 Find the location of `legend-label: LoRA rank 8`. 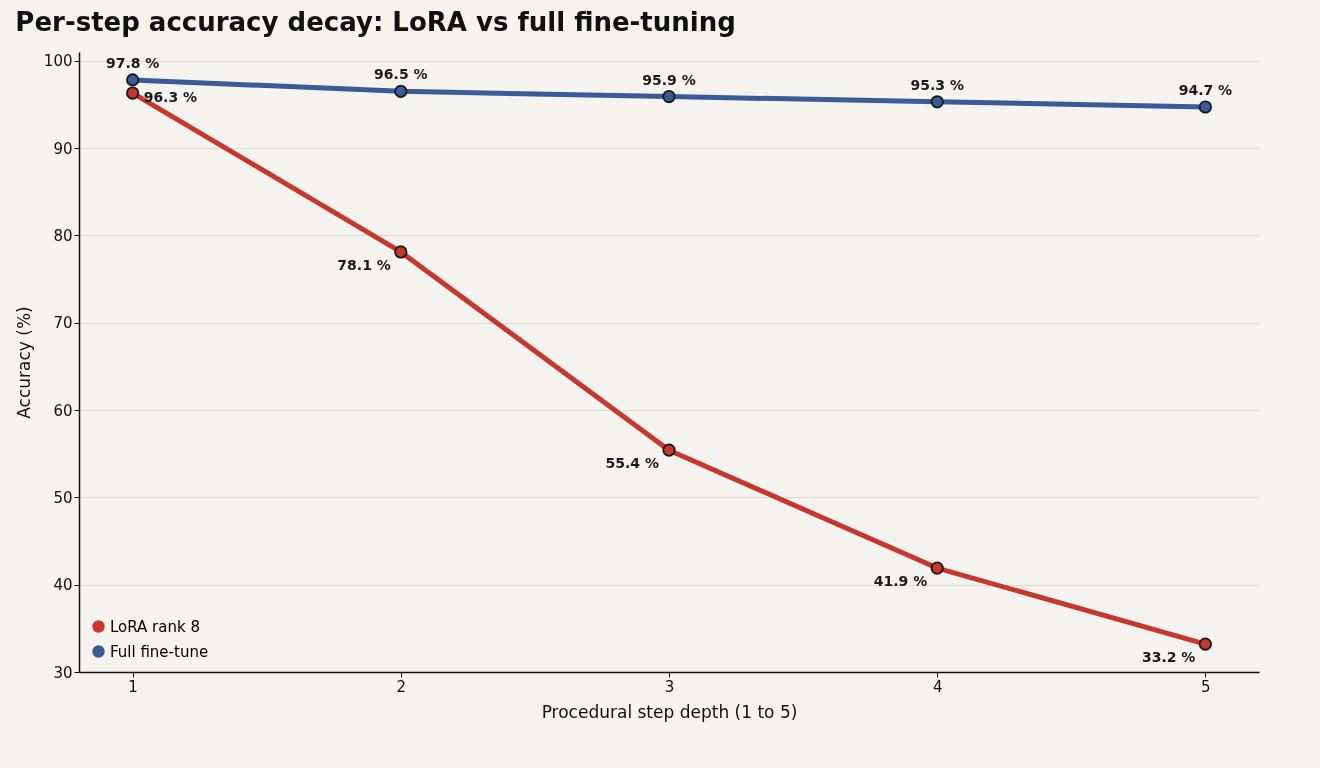

legend-label: LoRA rank 8 is located at coordinates (155, 626).